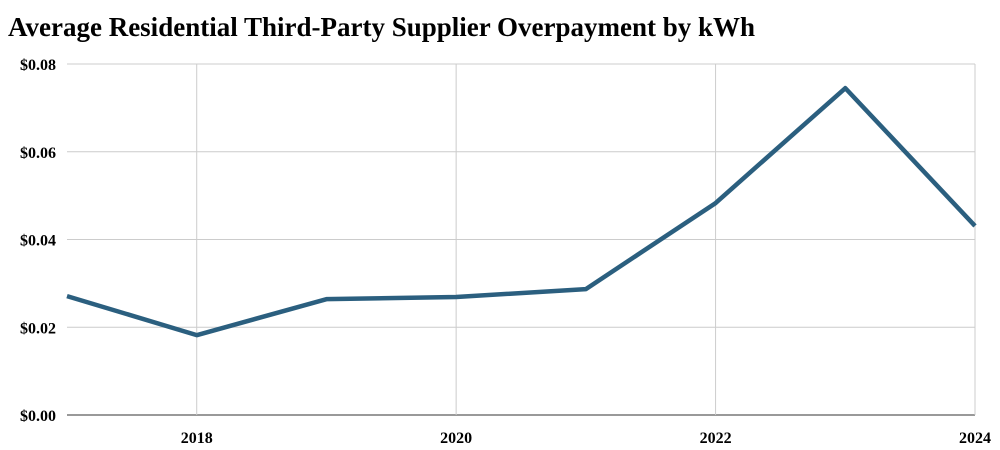  I want to click on x-tick-label: 2022, so click(716, 438).